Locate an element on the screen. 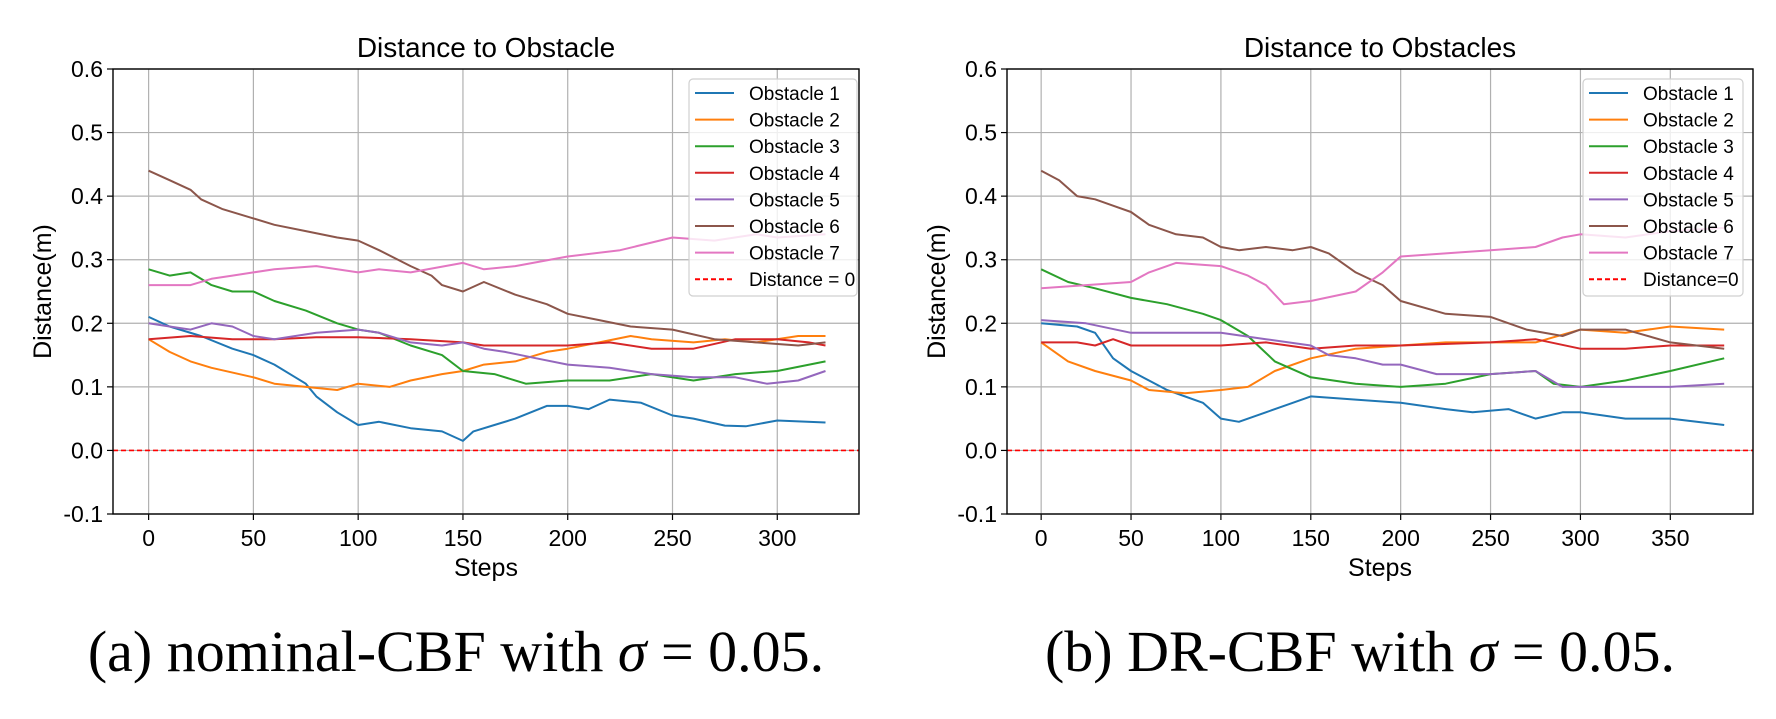  legend-label: Distance = 0 is located at coordinates (802, 280).